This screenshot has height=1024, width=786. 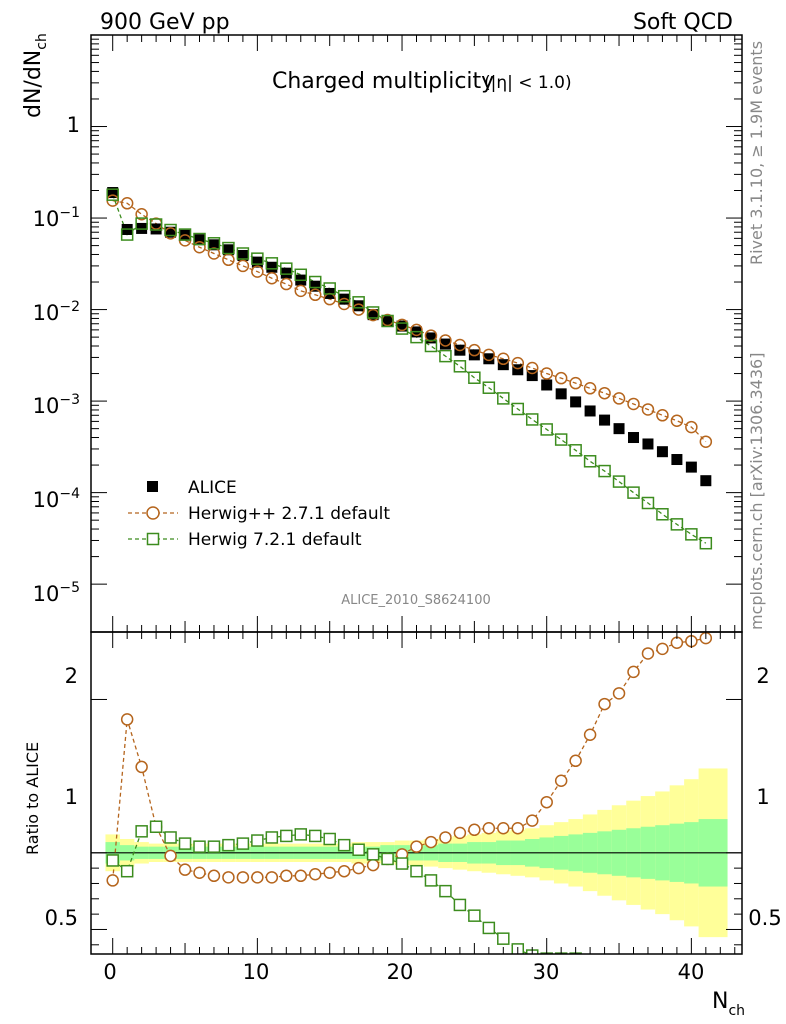 I want to click on main-y-axis-label: dN/dNch, so click(x=35, y=75).